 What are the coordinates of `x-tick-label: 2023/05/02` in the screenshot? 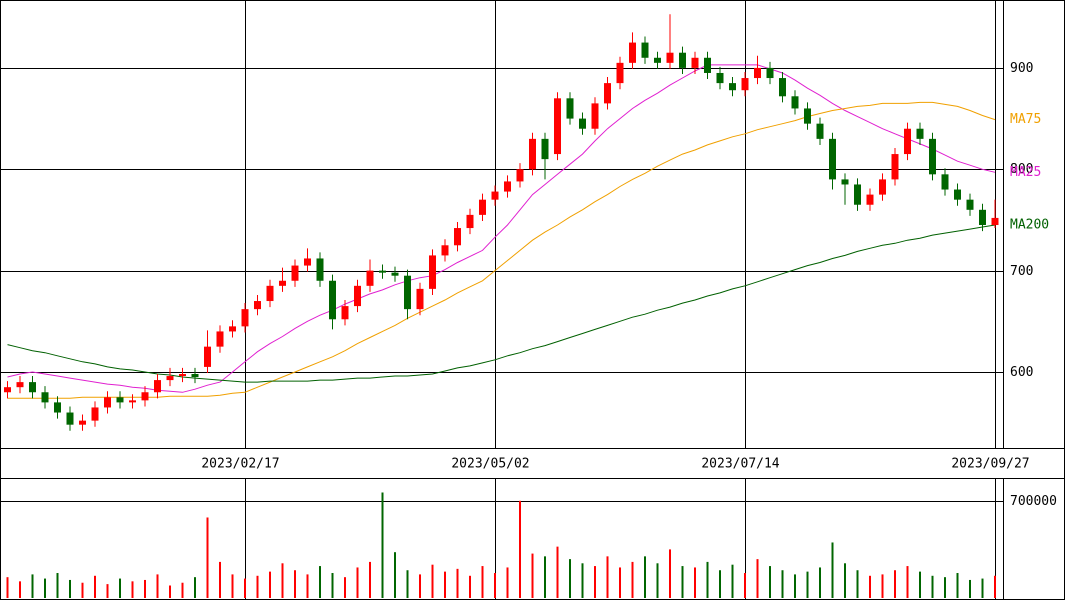 It's located at (490, 464).